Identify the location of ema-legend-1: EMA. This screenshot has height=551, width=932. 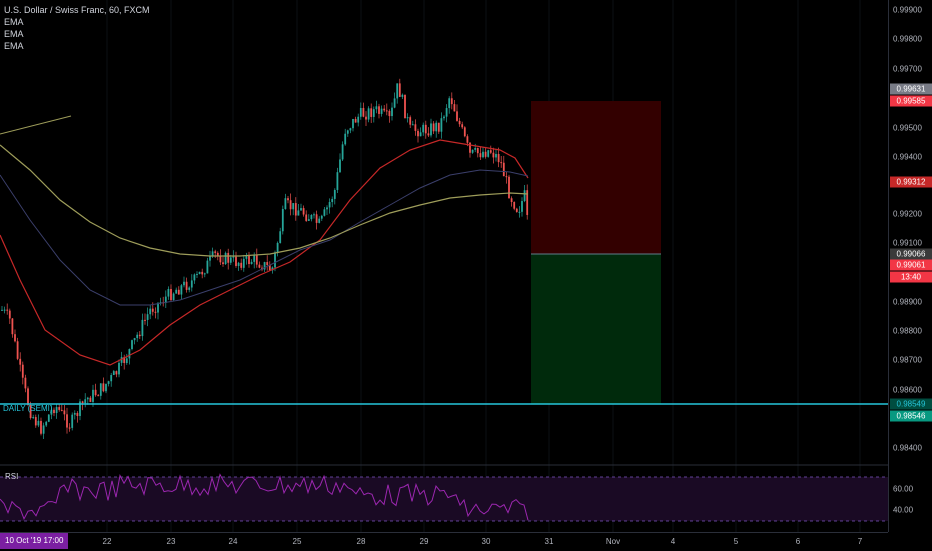
(14, 22).